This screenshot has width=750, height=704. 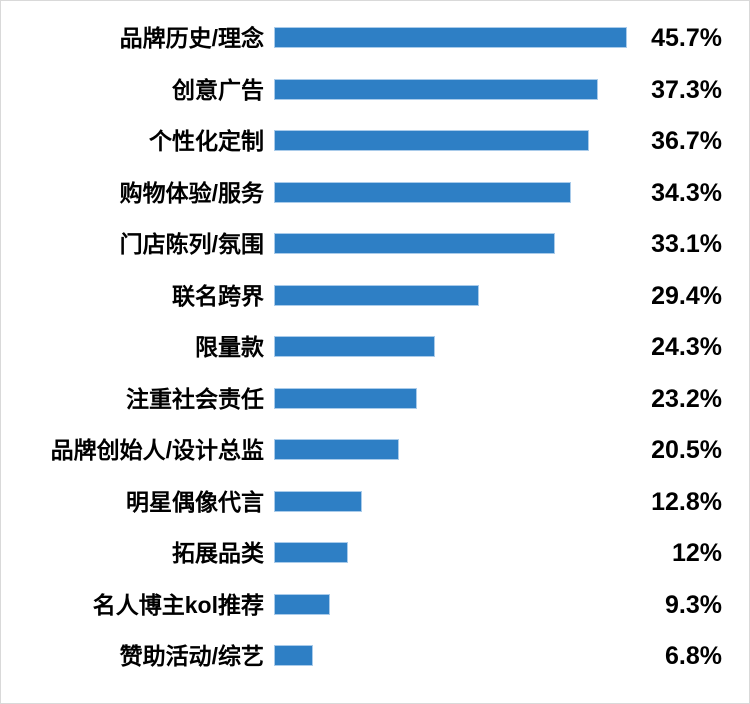 I want to click on category-label: 门店陈列/氛围, so click(x=191, y=244).